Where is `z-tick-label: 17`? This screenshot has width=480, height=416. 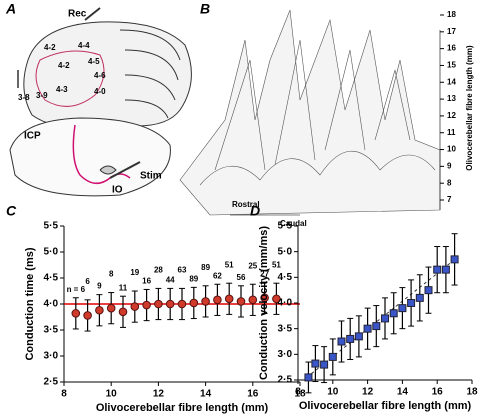 z-tick-label: 17 is located at coordinates (451, 31).